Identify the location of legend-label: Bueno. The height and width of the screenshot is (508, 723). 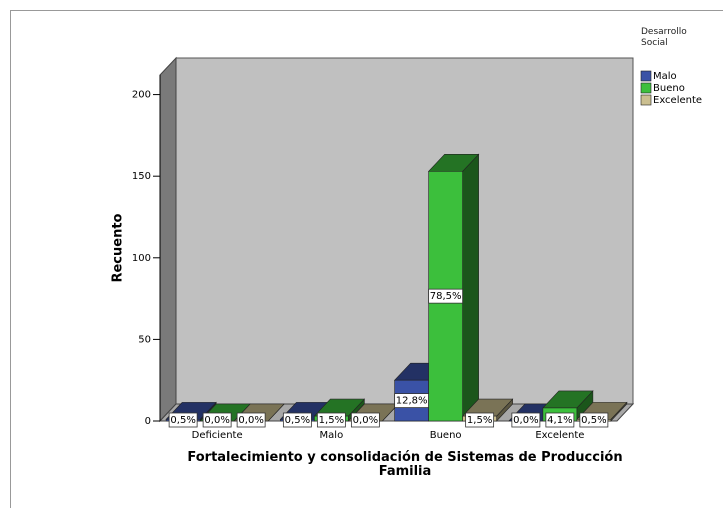
(669, 88).